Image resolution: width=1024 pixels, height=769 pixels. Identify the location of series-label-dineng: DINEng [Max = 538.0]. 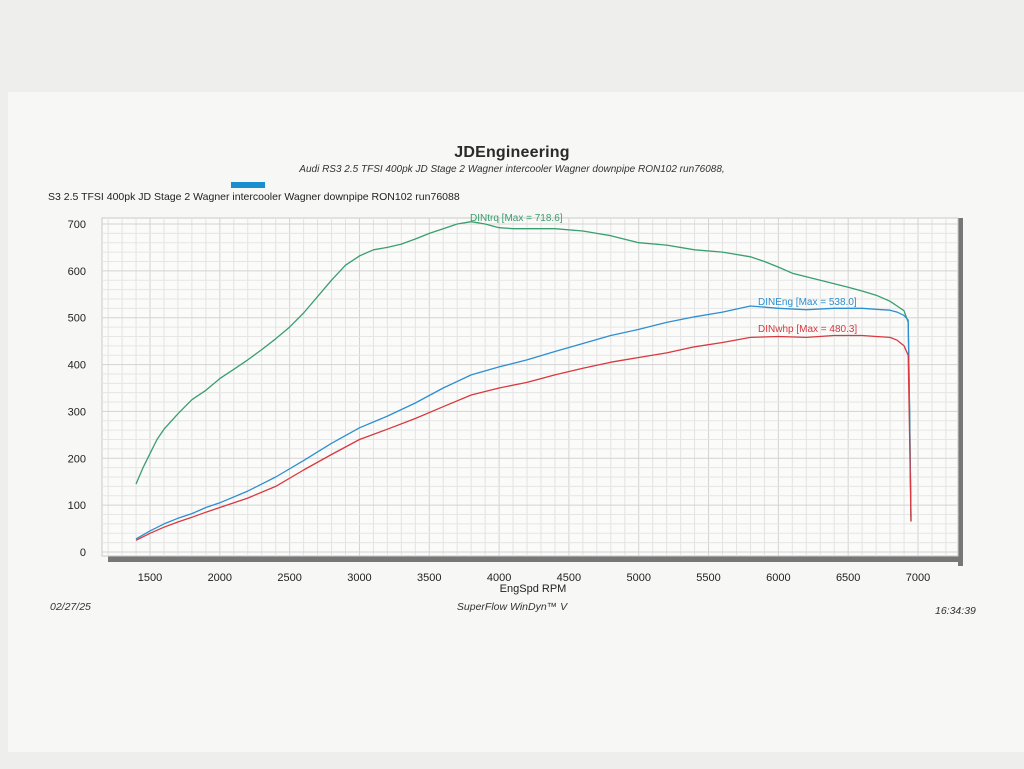
(807, 302).